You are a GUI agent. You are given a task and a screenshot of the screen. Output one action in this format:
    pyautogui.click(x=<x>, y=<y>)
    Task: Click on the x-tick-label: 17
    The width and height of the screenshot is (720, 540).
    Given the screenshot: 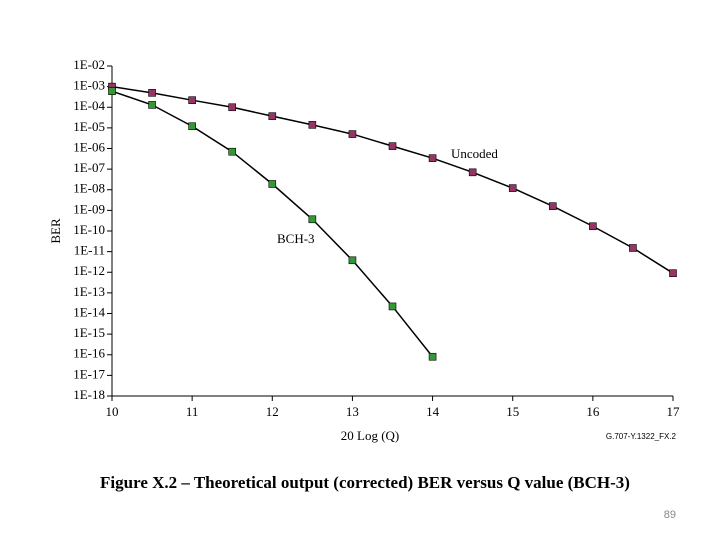 What is the action you would take?
    pyautogui.click(x=674, y=411)
    